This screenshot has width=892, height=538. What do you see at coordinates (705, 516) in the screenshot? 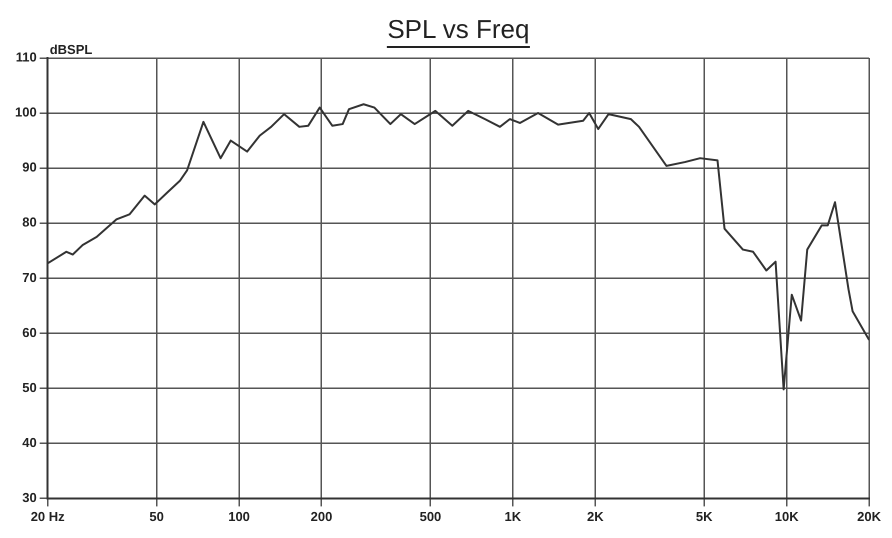
I see `x-tick-label: 5K` at bounding box center [705, 516].